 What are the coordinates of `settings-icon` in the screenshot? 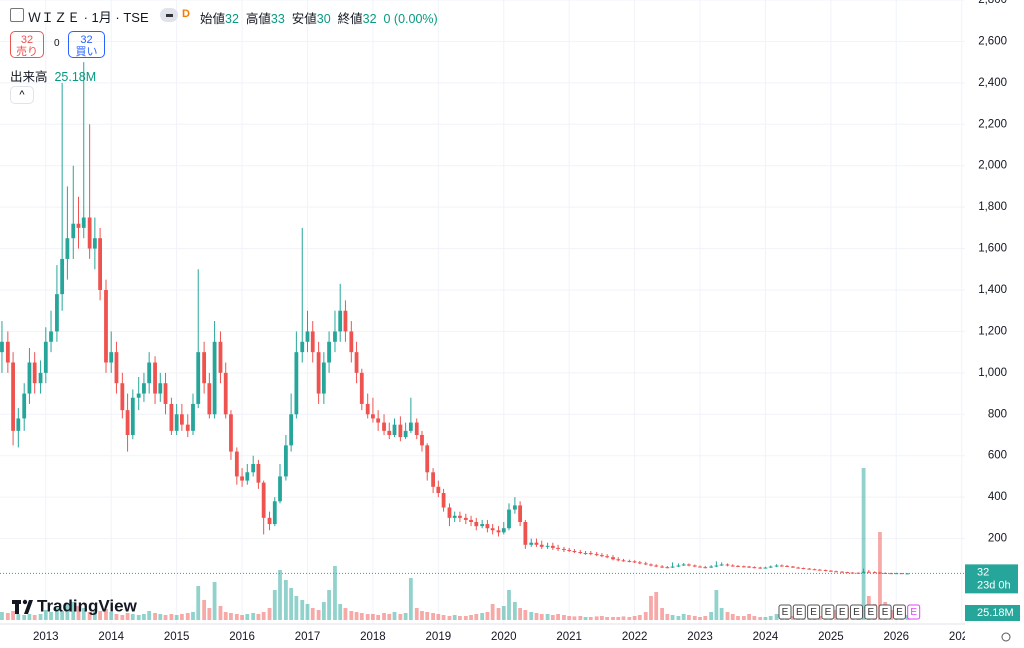 It's located at (1006, 637).